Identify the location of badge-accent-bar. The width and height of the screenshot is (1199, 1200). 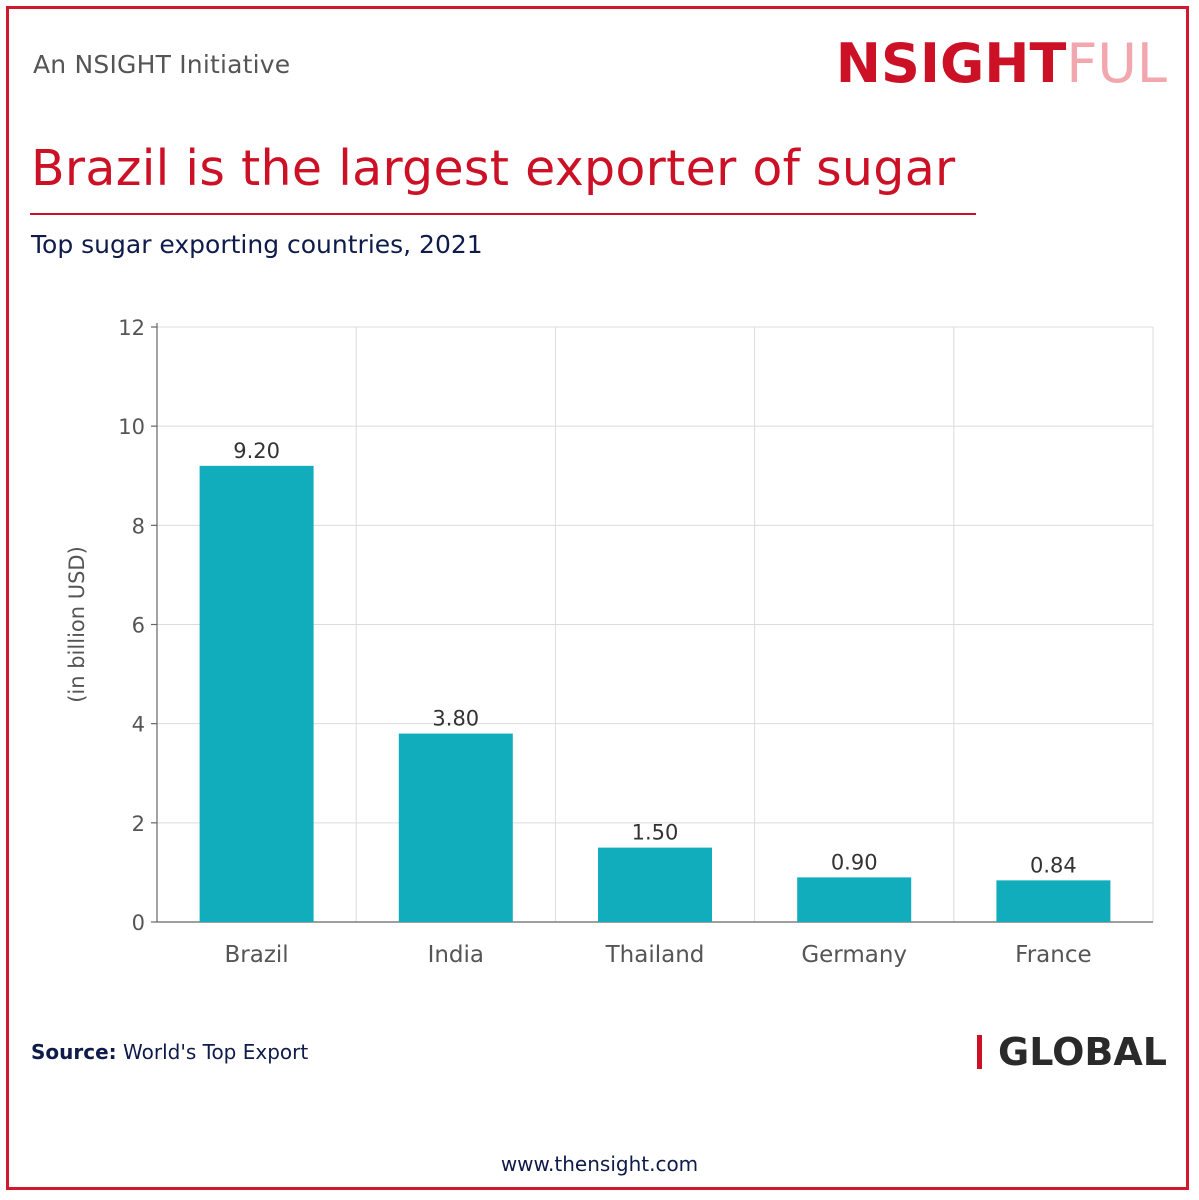
(980, 1052).